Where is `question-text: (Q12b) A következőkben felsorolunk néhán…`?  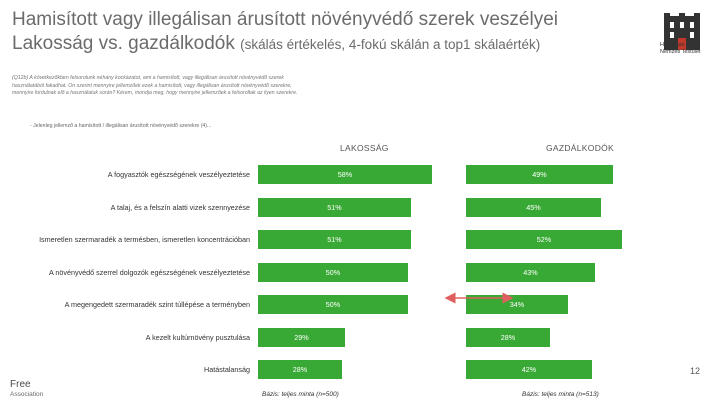
question-text: (Q12b) A következőkben felsorolunk néhán… is located at coordinates (155, 86).